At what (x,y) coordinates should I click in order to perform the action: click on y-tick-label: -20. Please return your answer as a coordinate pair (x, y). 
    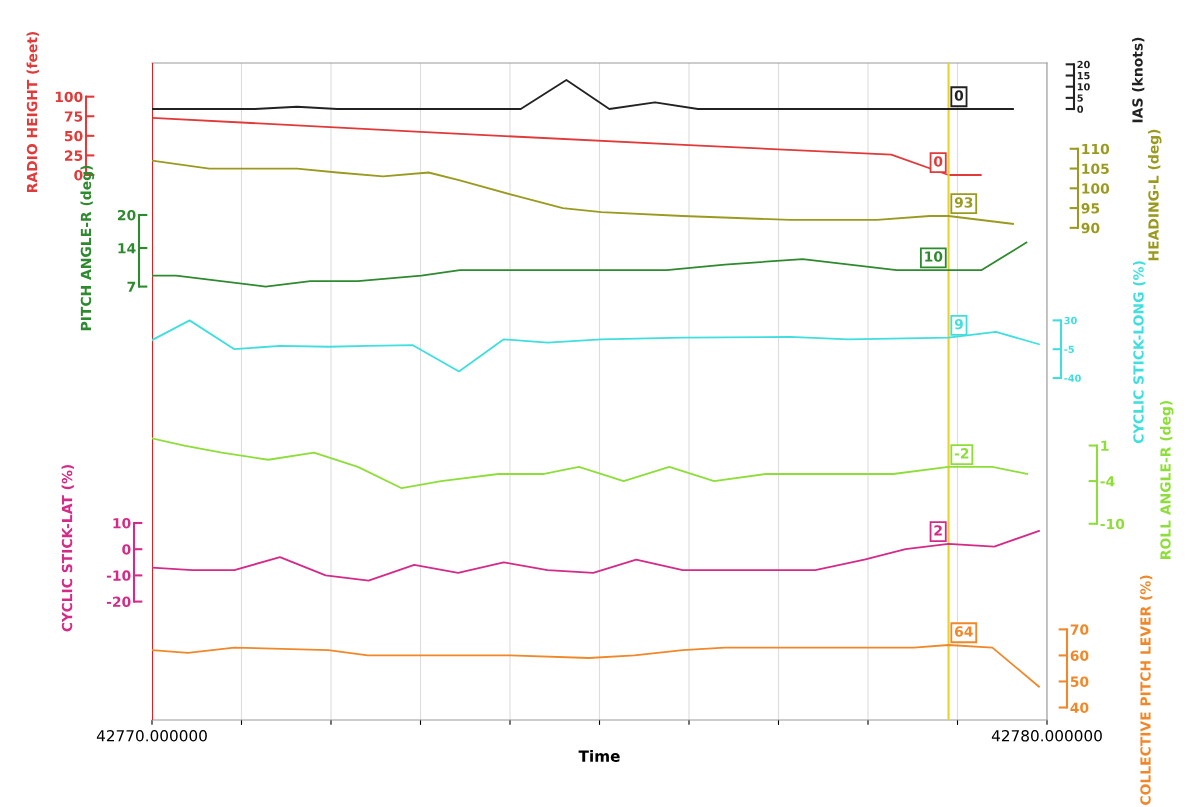
    Looking at the image, I should click on (118, 602).